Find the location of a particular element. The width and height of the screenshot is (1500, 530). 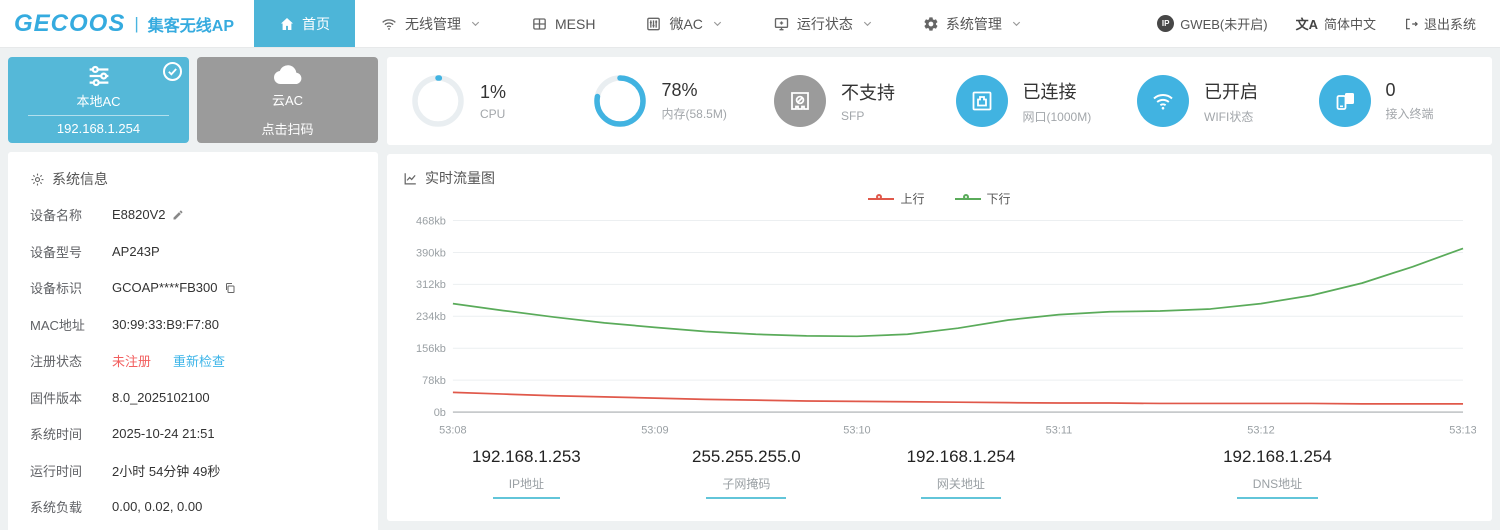

status-clients: 0 接入终端 is located at coordinates (1394, 101).